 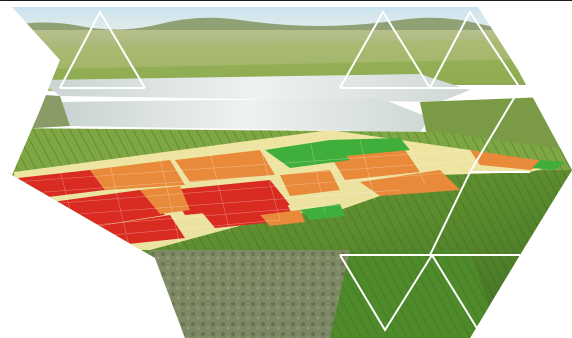 What do you see at coordinates (255, 294) in the screenshot?
I see `muddy-plot` at bounding box center [255, 294].